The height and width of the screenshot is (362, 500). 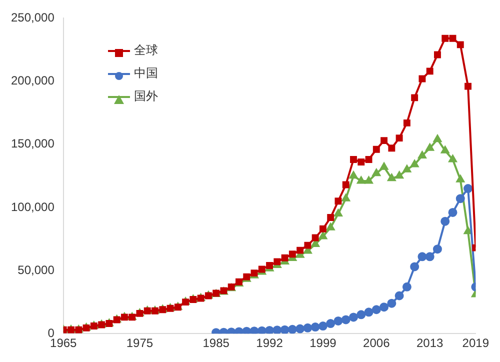 I want to click on legend-label: 全球, so click(x=146, y=50).